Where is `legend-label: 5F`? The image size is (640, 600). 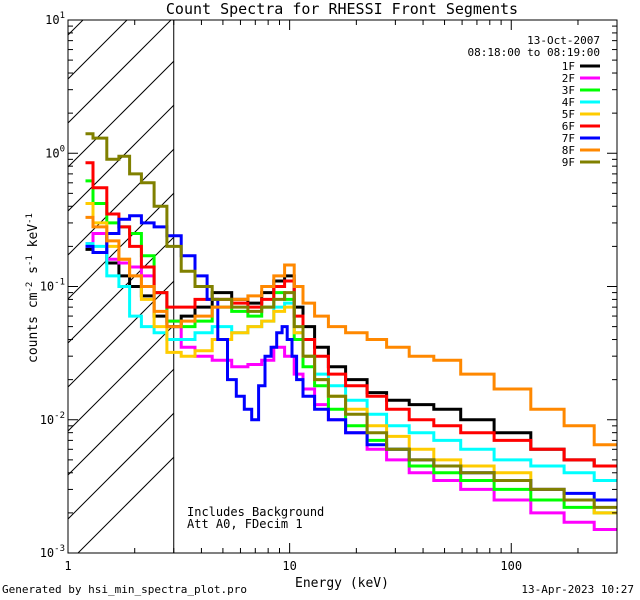 legend-label: 5F is located at coordinates (568, 114).